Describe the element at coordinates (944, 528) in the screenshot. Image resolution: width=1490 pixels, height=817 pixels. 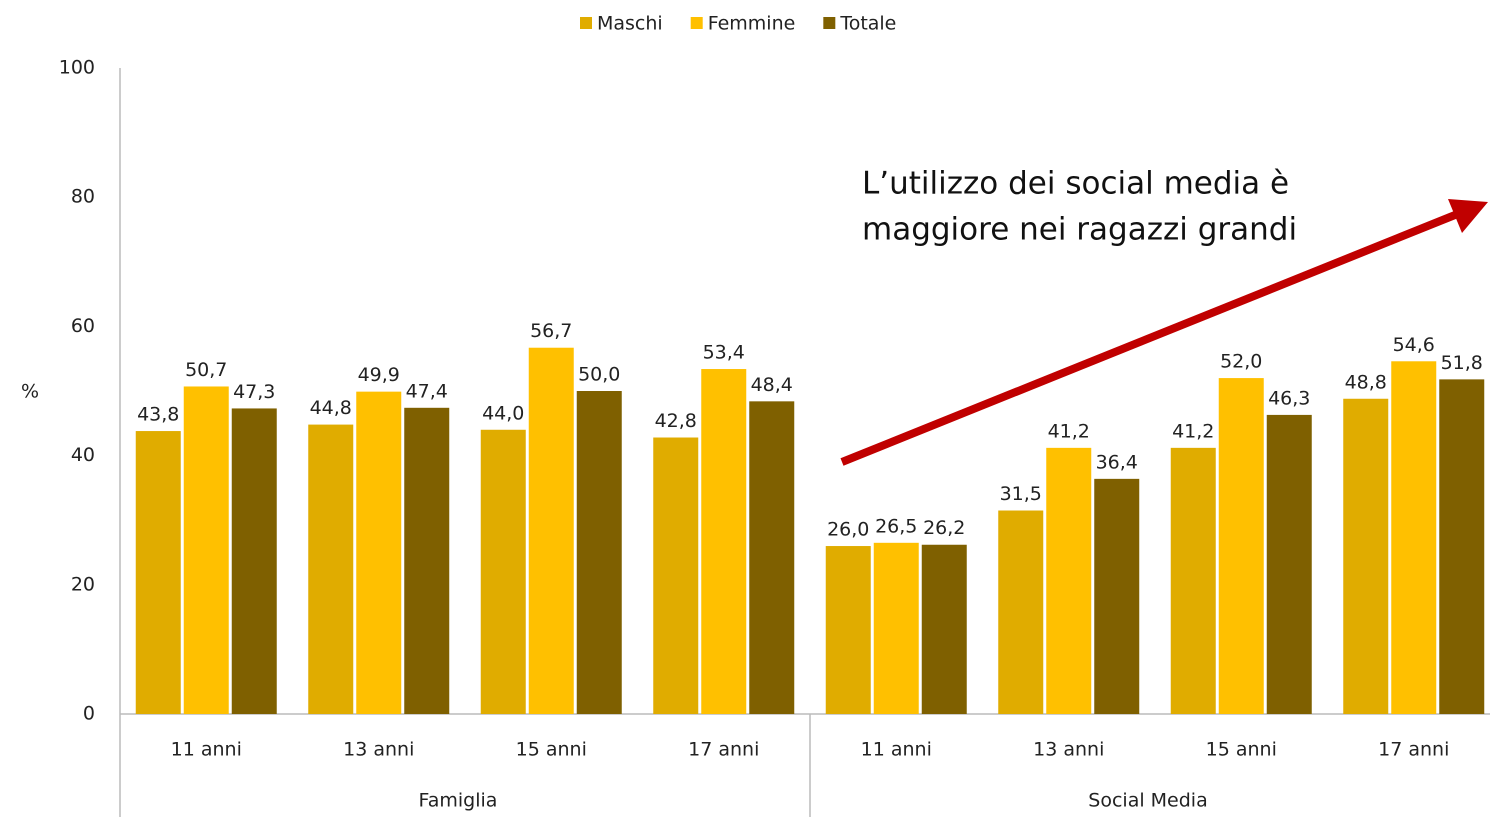
I see `value-label: 26,2` at that location.